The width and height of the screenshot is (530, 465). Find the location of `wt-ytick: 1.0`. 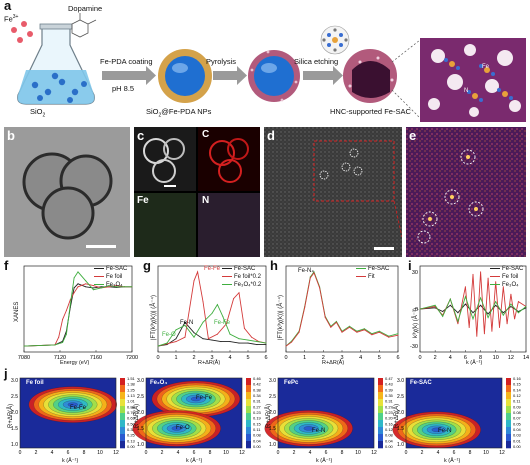

wt-ytick: 1.0 is located at coordinates (140, 445).